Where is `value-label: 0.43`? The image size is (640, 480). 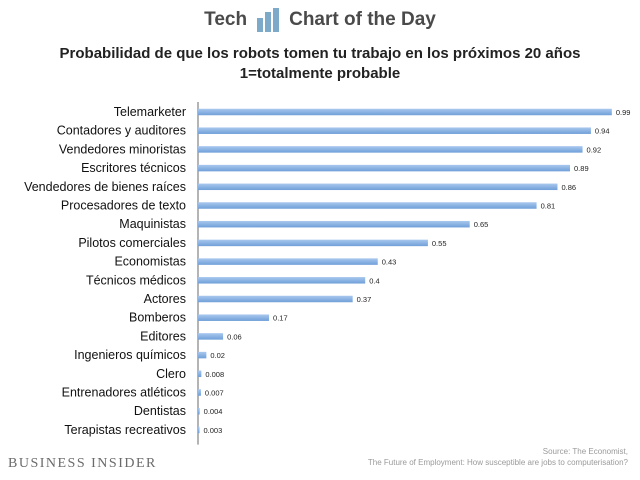
value-label: 0.43 is located at coordinates (389, 262).